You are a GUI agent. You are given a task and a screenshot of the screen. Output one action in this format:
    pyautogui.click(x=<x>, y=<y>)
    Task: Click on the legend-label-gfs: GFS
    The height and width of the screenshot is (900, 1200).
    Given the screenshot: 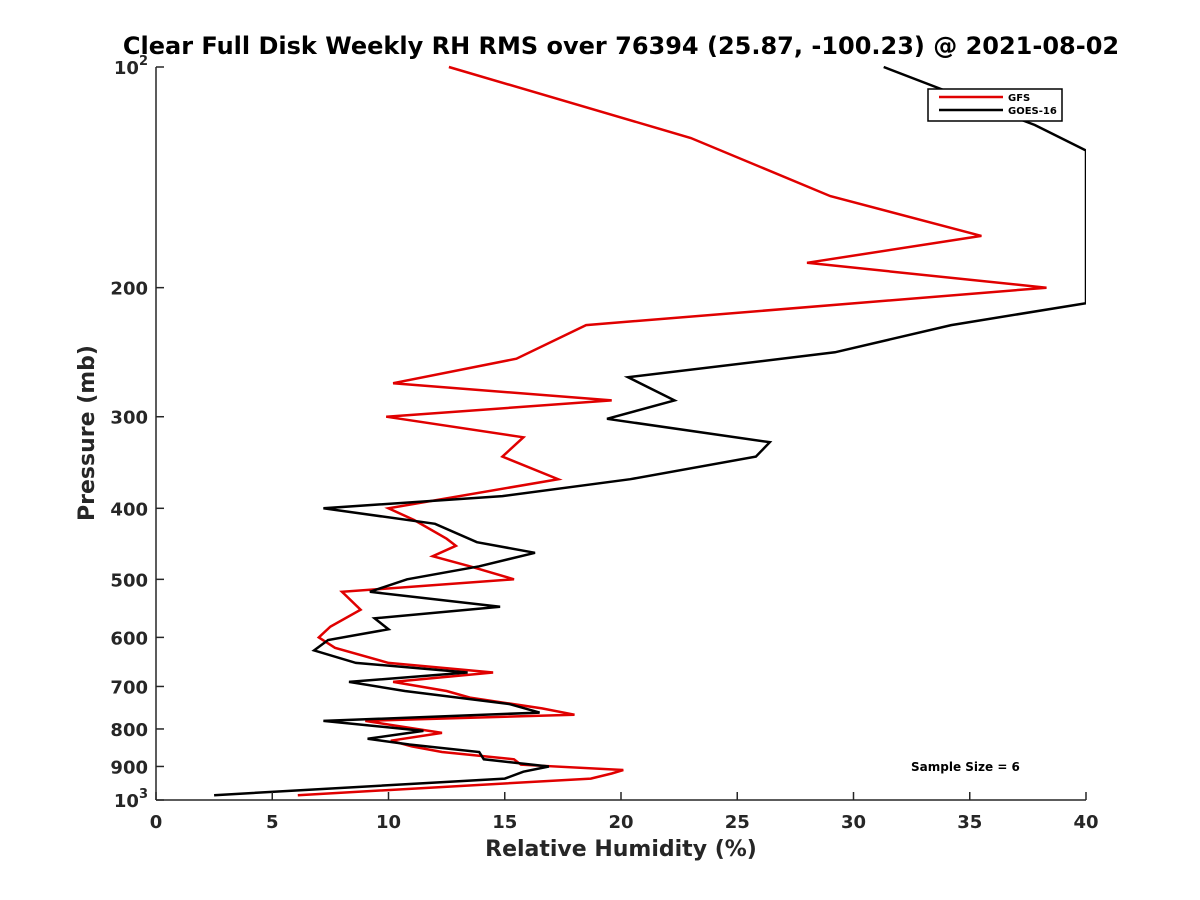 What is the action you would take?
    pyautogui.click(x=1019, y=98)
    